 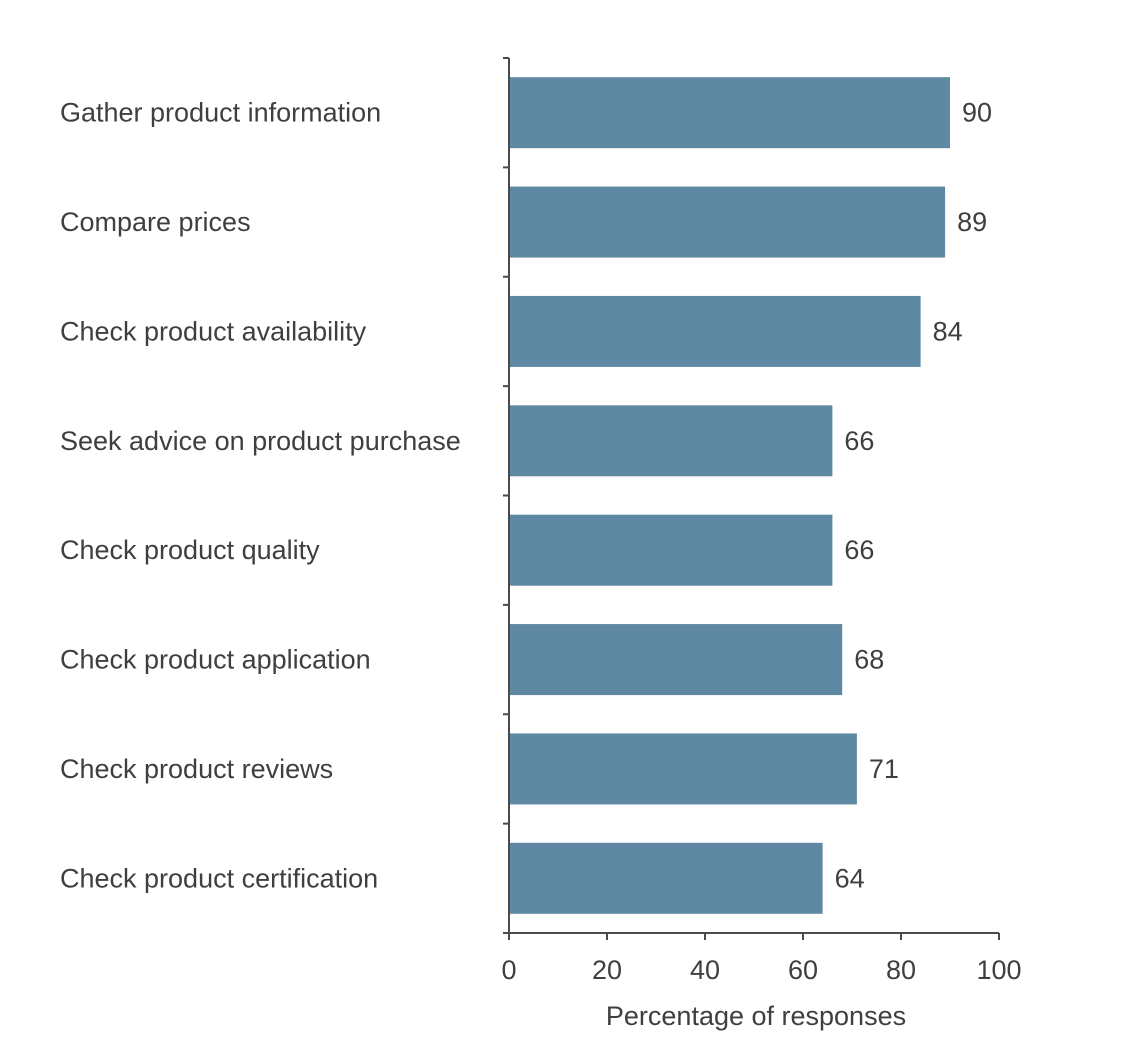 I want to click on category-label: Compare prices, so click(x=155, y=222).